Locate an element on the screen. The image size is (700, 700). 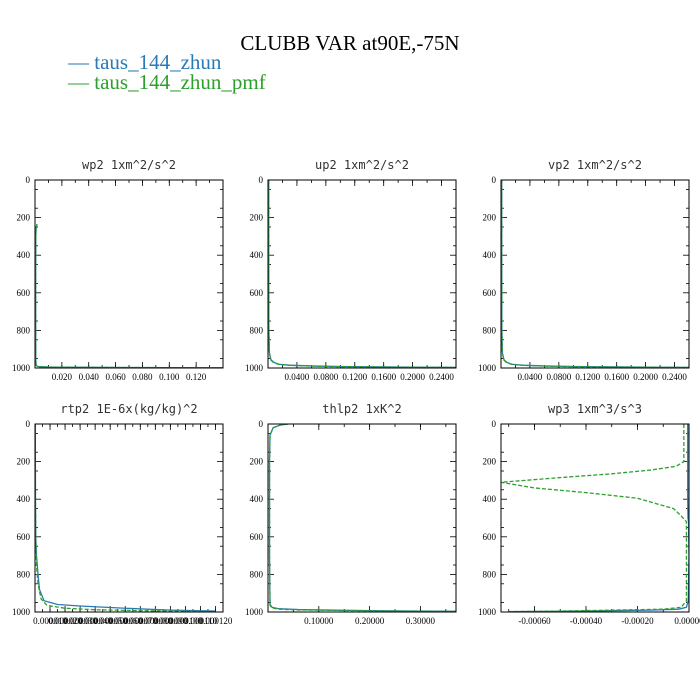
x-tick-label: 0.000110 is located at coordinates (201, 621).